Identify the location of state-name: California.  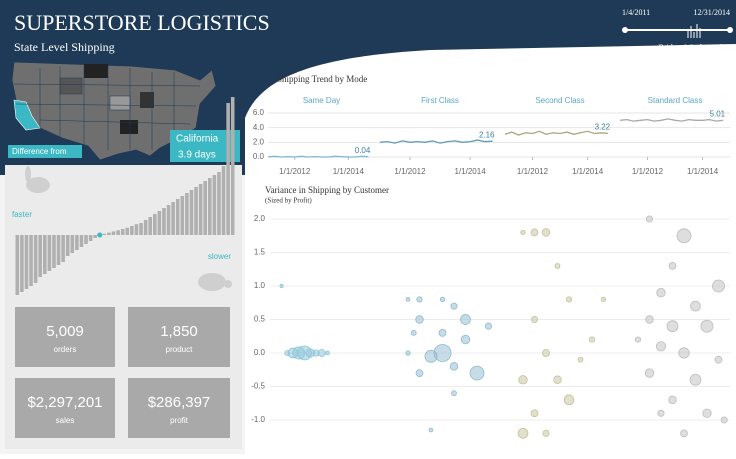
(197, 139).